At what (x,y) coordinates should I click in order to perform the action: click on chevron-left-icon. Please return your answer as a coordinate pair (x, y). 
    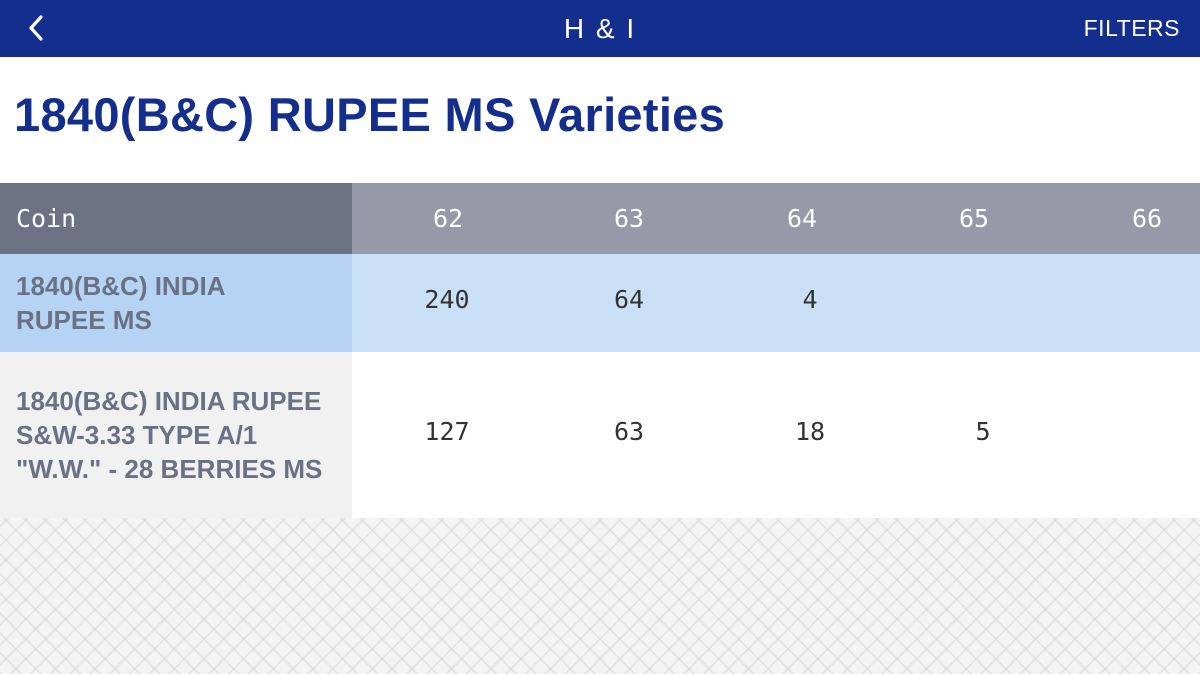
    Looking at the image, I should click on (36, 28).